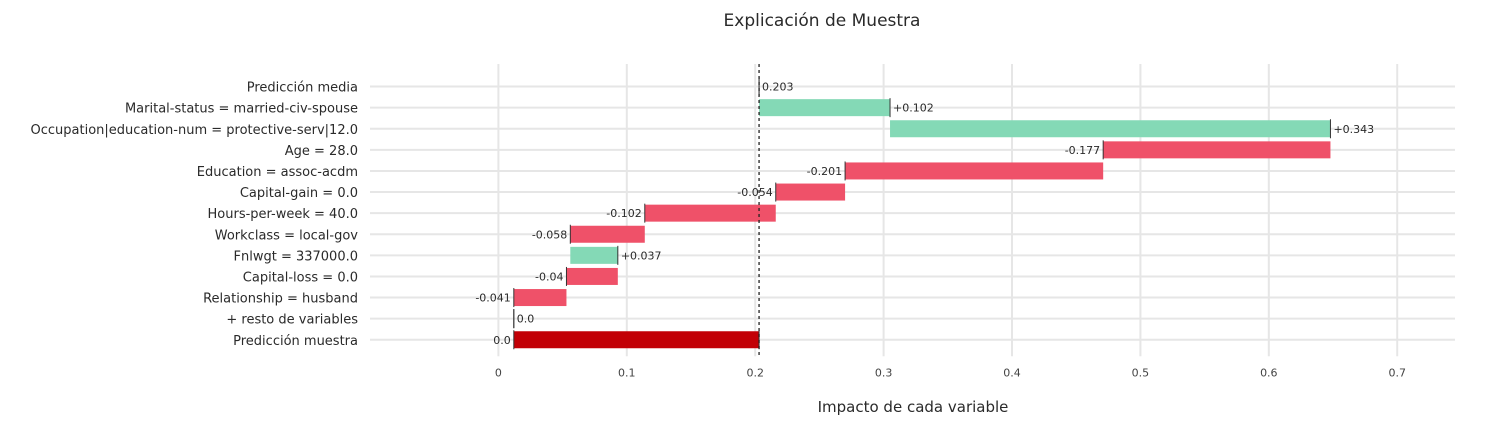 This screenshot has height=435, width=1495. Describe the element at coordinates (299, 193) in the screenshot. I see `category-label: Capital-gain = 0.0` at that location.